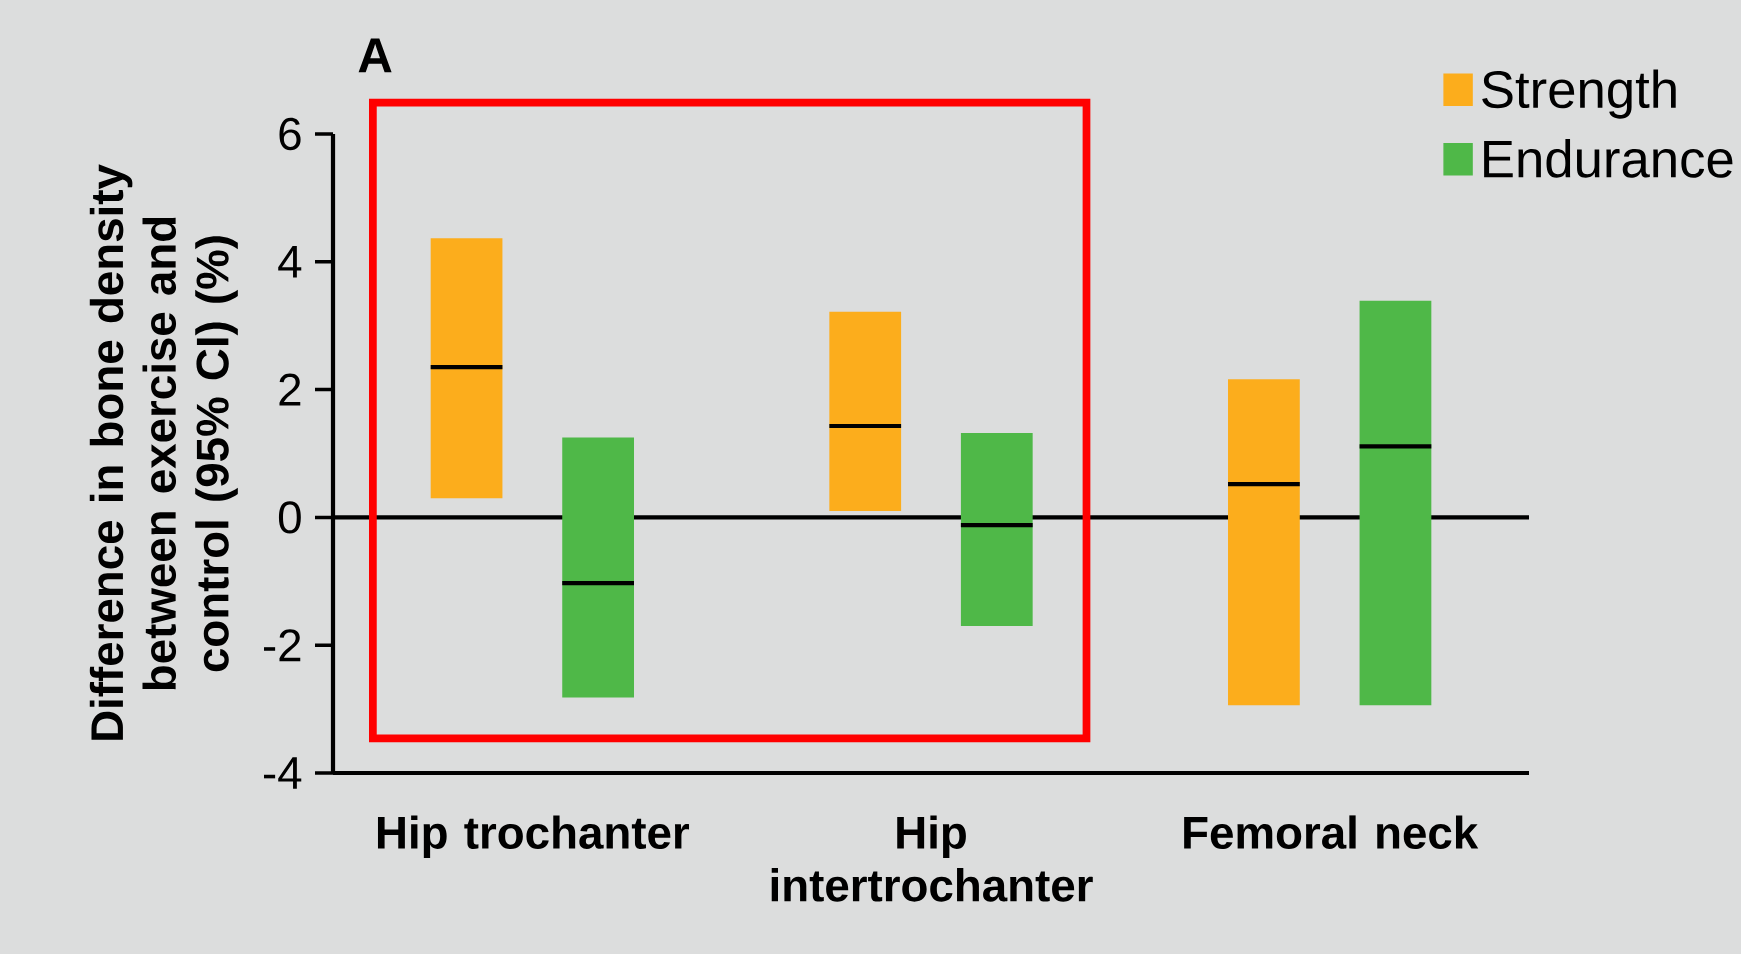 The width and height of the screenshot is (1741, 954). Describe the element at coordinates (375, 55) in the screenshot. I see `chart-title: A` at that location.